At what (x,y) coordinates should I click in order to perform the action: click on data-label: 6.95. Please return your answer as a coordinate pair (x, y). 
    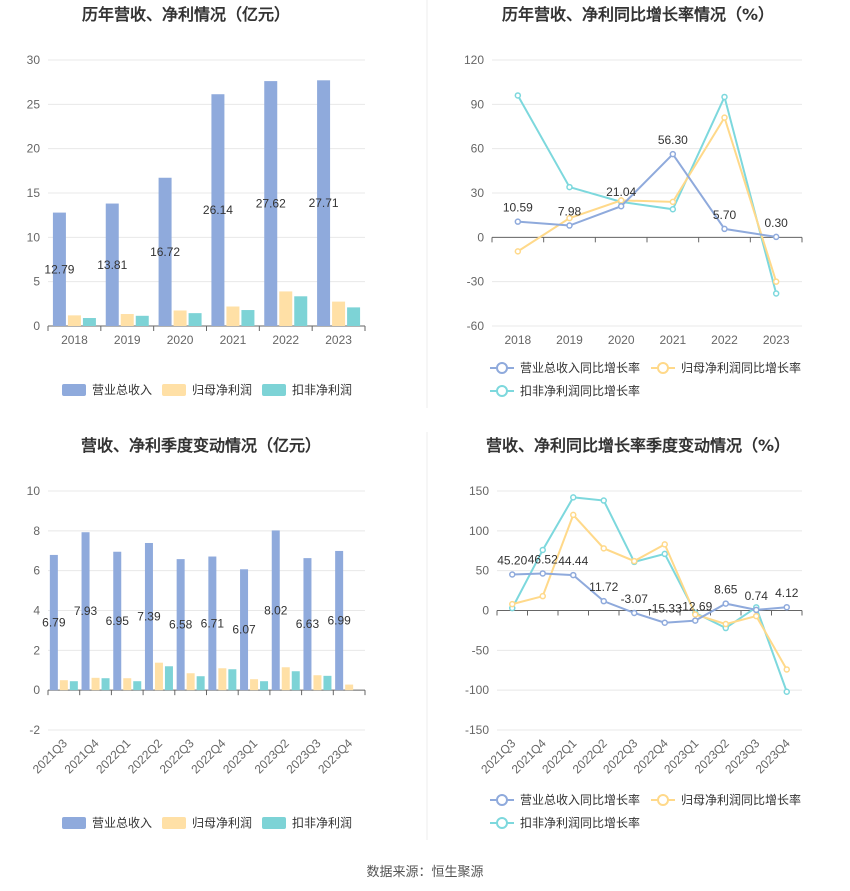
    Looking at the image, I should click on (118, 621).